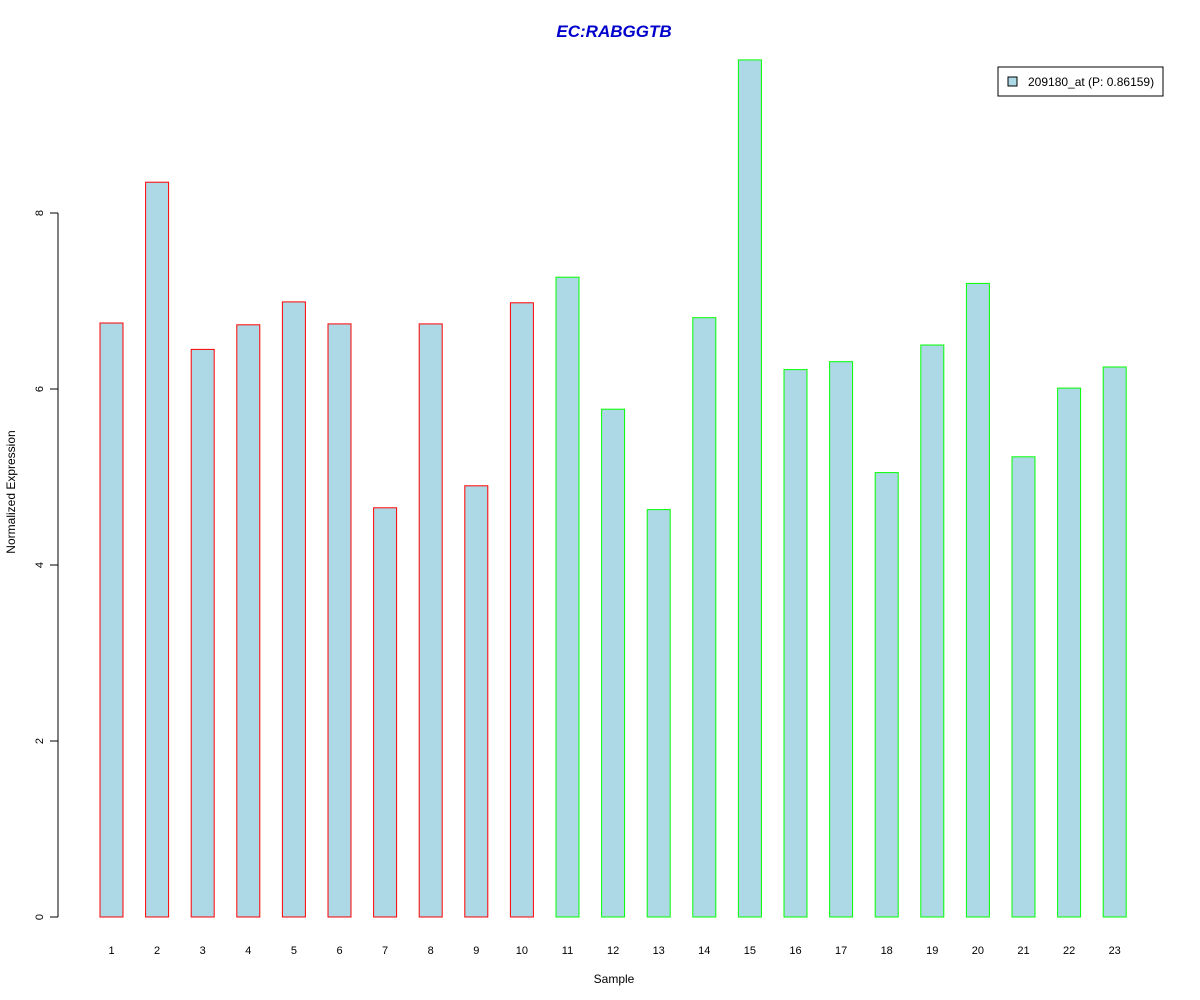  What do you see at coordinates (1012, 81) in the screenshot?
I see `legend-swatch` at bounding box center [1012, 81].